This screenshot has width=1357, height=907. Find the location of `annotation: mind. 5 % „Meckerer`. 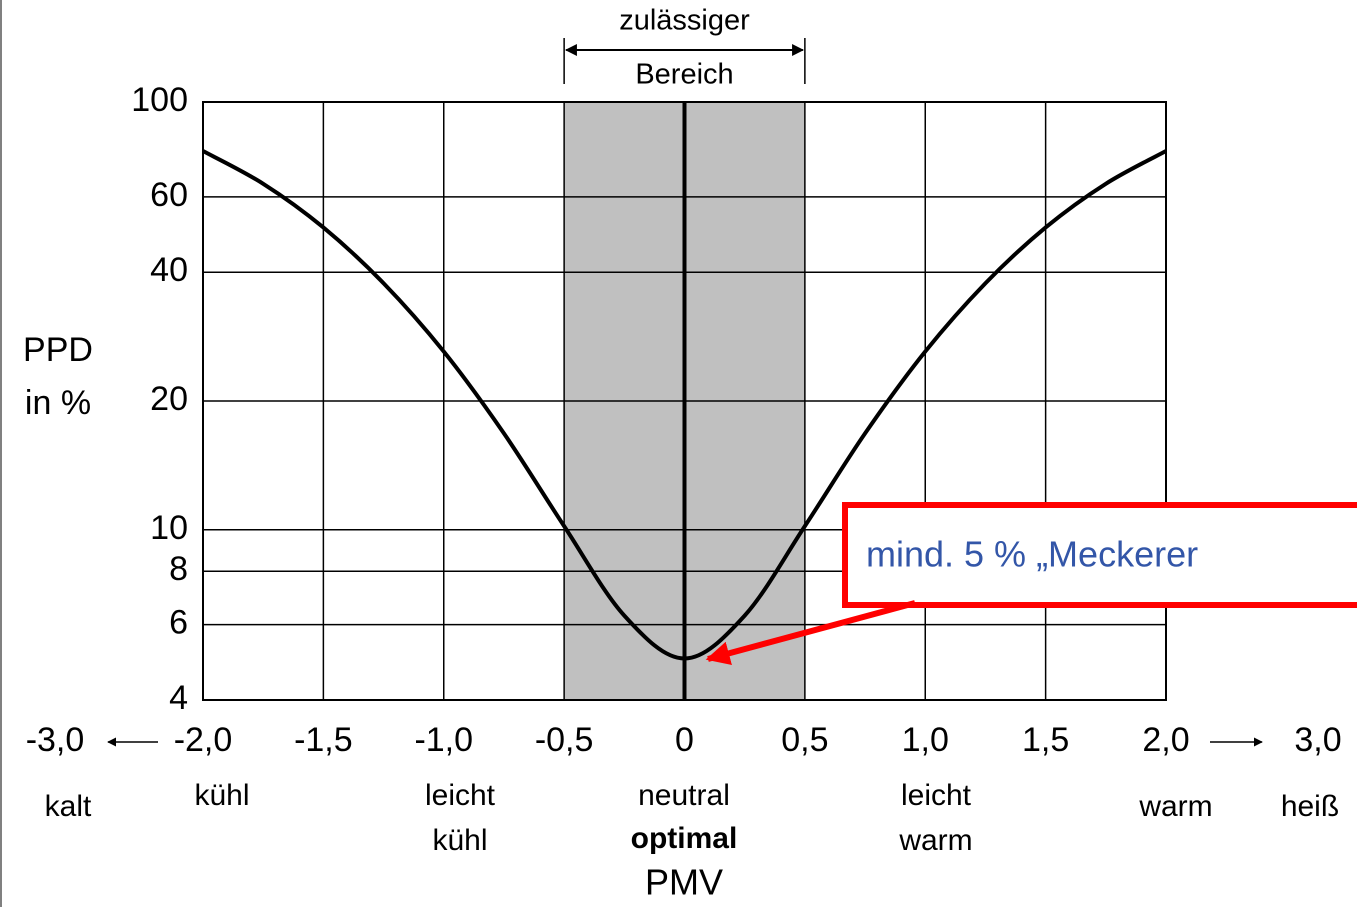

annotation: mind. 5 % „Meckerer is located at coordinates (1032, 554).